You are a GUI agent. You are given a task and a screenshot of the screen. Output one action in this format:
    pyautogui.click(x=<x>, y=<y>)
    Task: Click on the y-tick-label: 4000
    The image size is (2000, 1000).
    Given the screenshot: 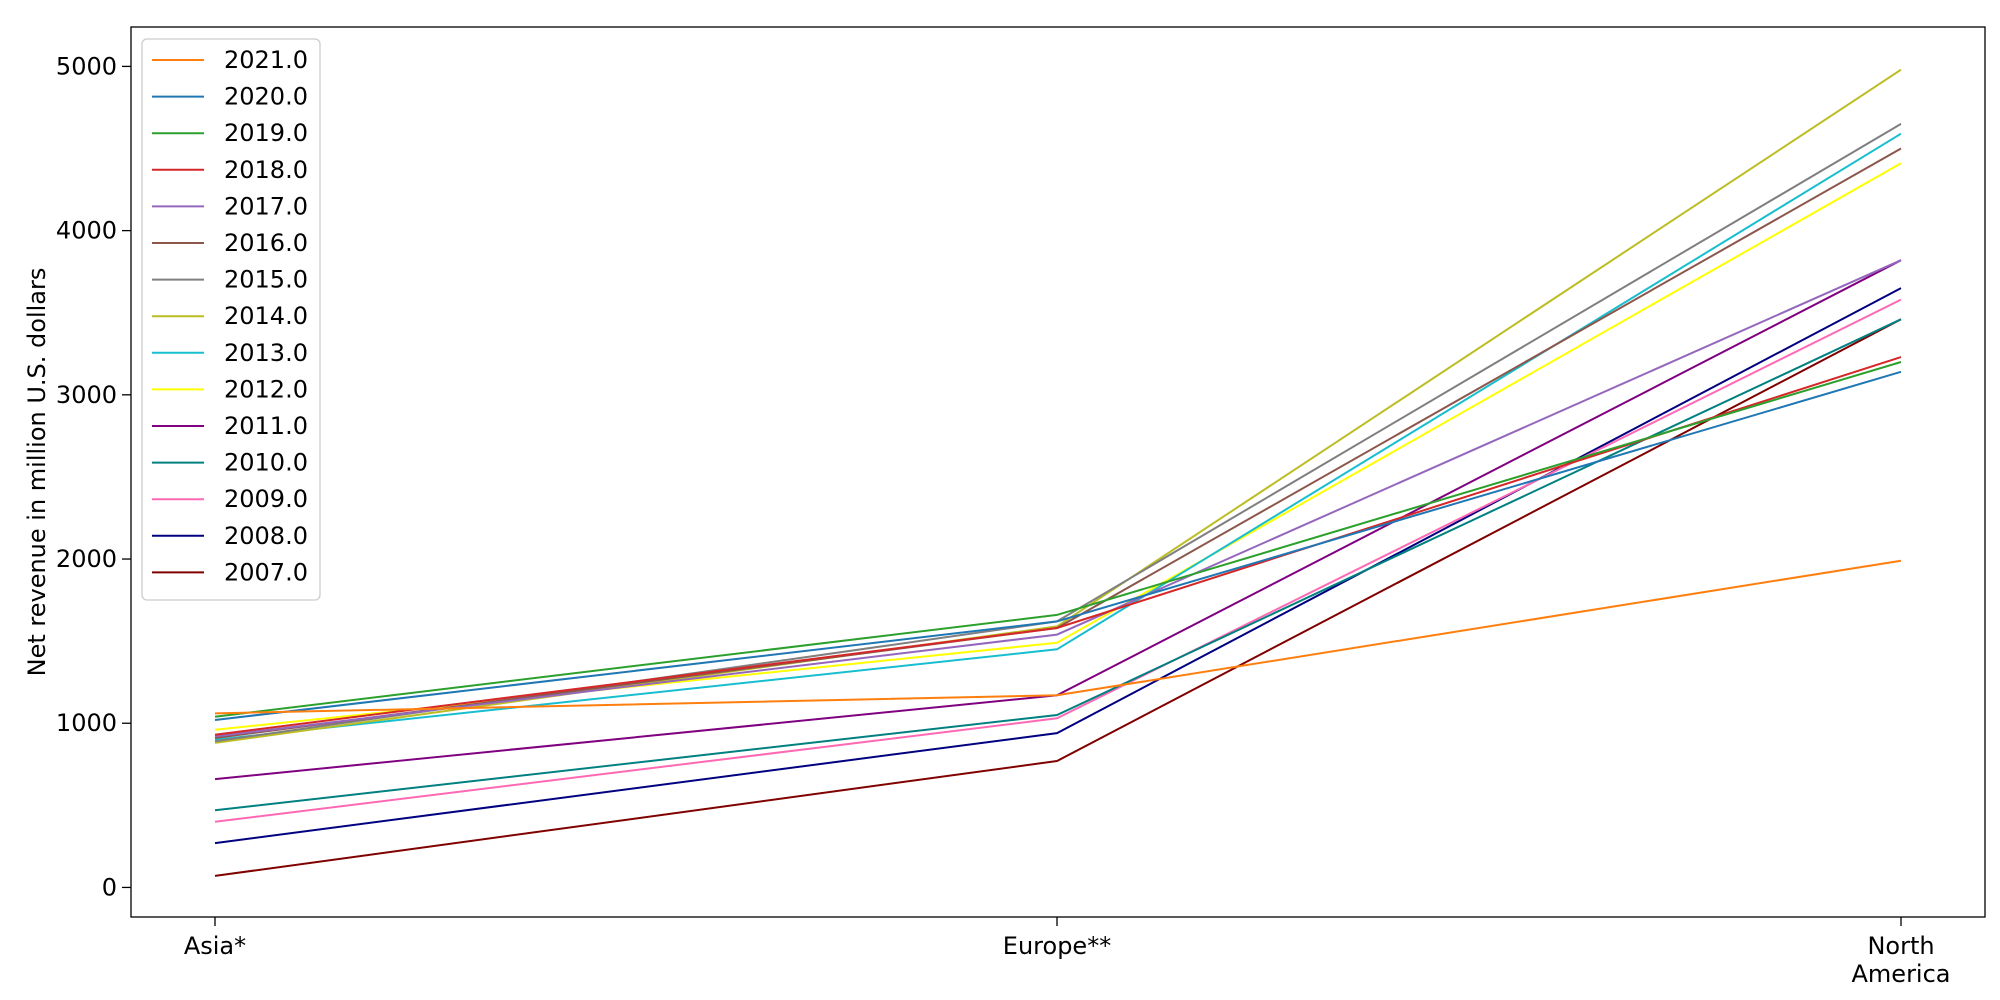 What is the action you would take?
    pyautogui.click(x=86, y=231)
    